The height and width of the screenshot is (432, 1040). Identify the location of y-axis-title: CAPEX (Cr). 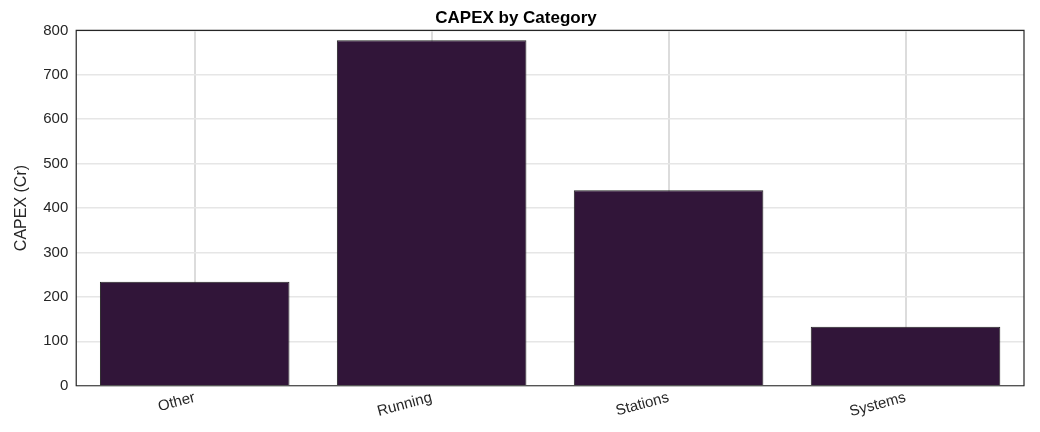
(21, 208).